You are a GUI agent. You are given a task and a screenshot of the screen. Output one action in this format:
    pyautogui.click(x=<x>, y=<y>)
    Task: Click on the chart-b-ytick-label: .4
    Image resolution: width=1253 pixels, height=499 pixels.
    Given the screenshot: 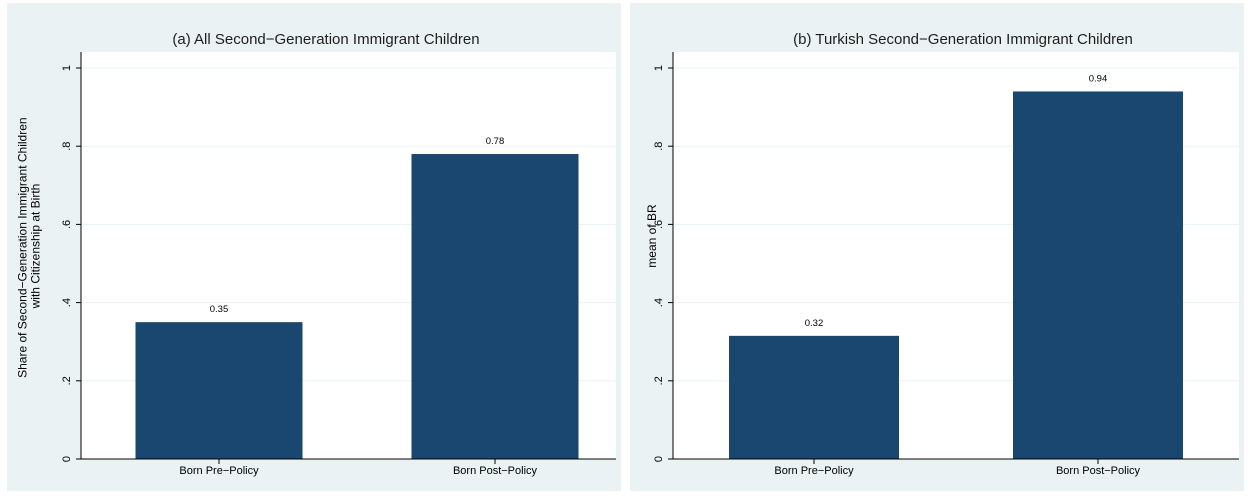 What is the action you would take?
    pyautogui.click(x=659, y=302)
    